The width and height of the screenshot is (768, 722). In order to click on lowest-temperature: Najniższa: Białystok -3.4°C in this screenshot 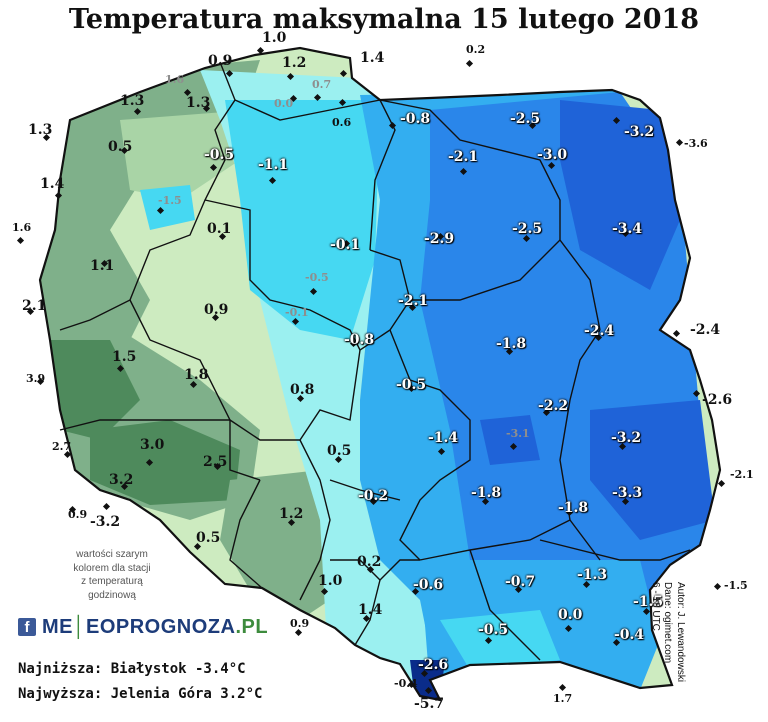, I will do `click(132, 669)`.